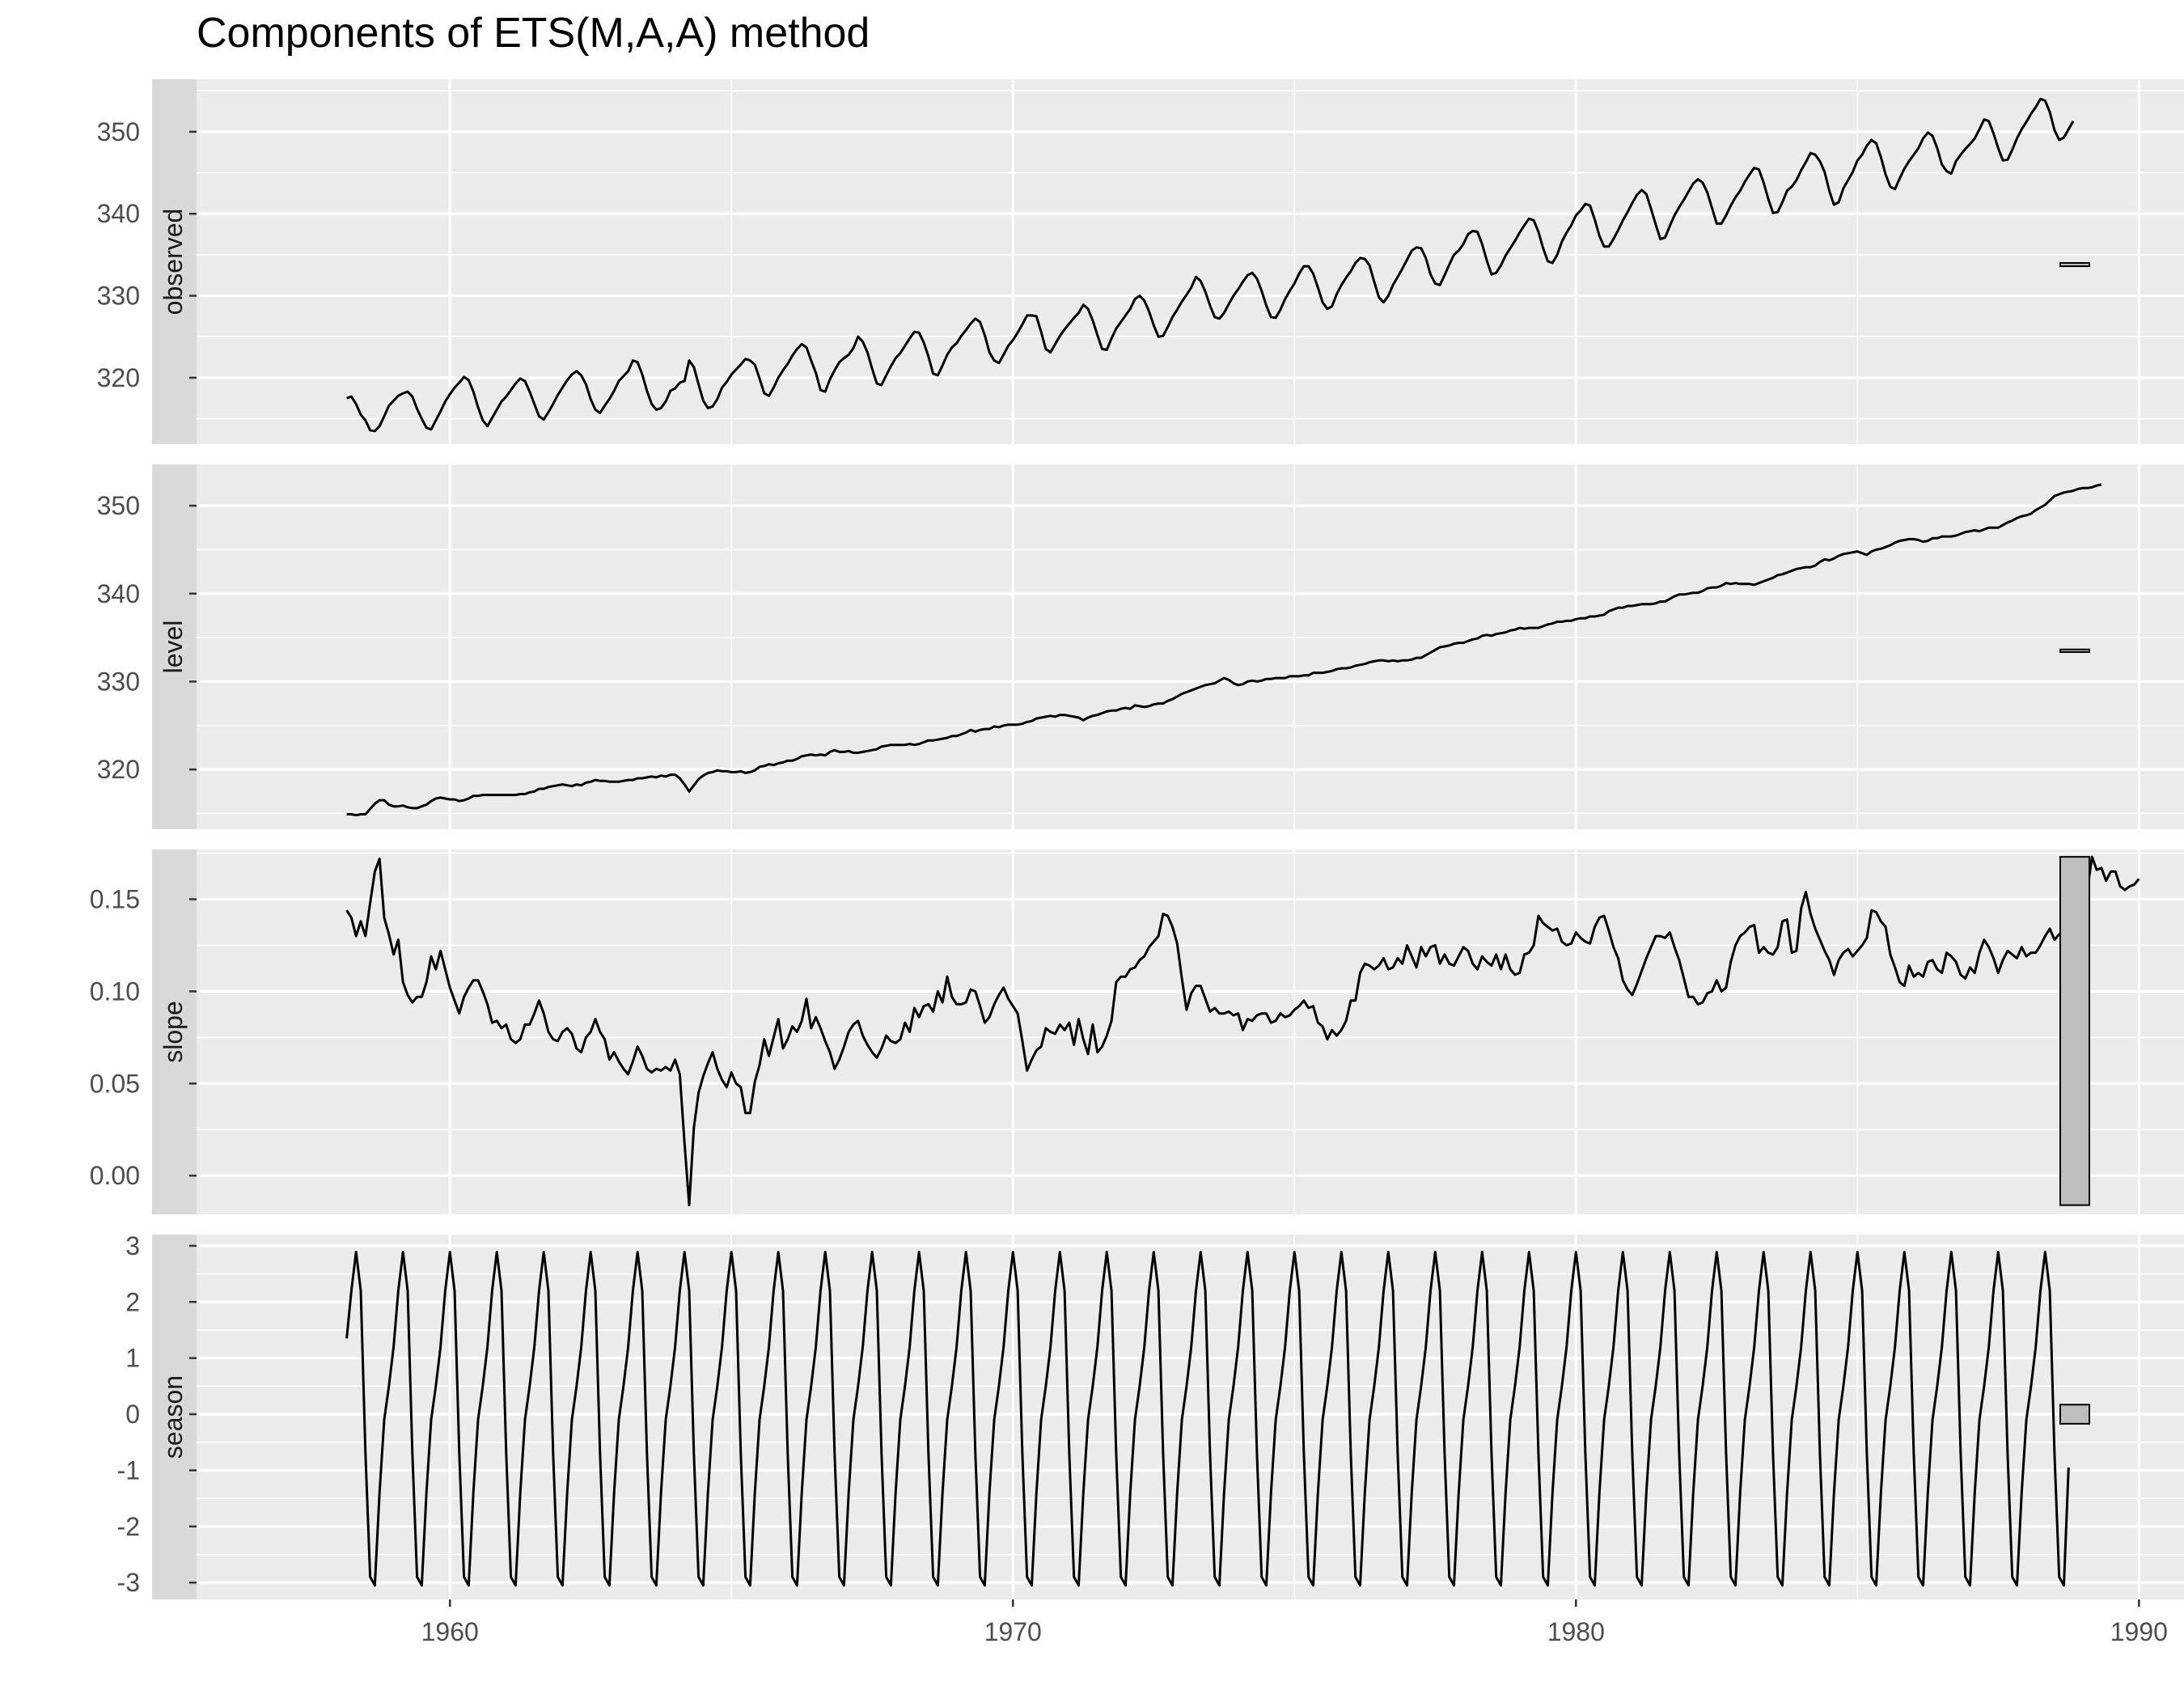  Describe the element at coordinates (533, 33) in the screenshot. I see `chart-title: Components of ETS(M,A,A) method` at that location.